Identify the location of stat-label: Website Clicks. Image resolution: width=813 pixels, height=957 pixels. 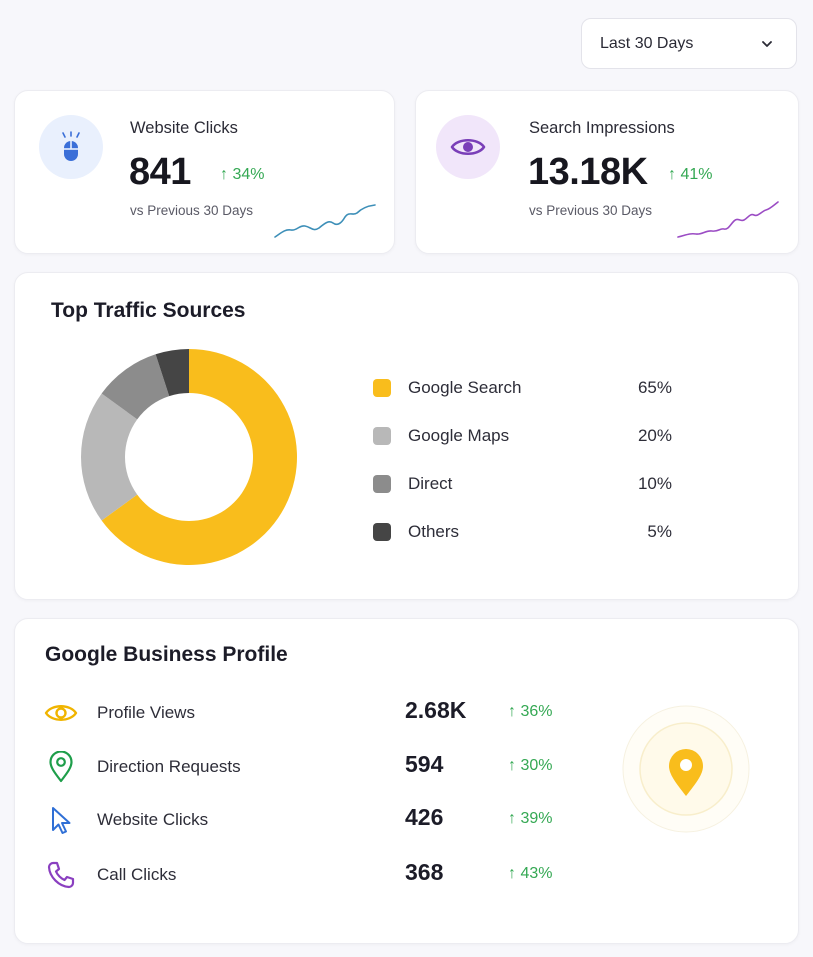
(153, 819).